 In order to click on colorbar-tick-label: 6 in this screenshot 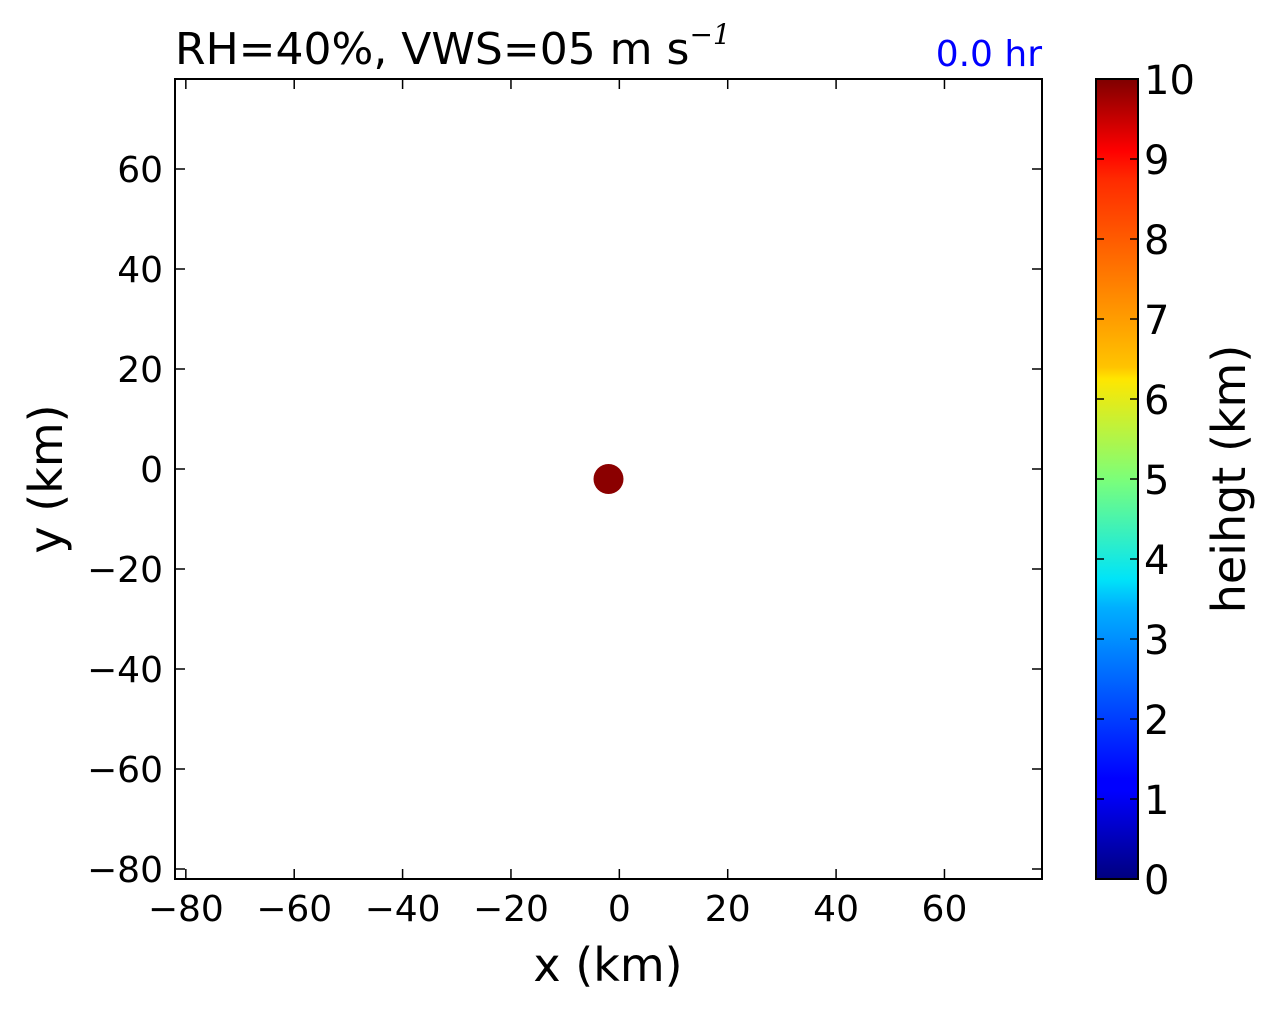, I will do `click(1156, 401)`.